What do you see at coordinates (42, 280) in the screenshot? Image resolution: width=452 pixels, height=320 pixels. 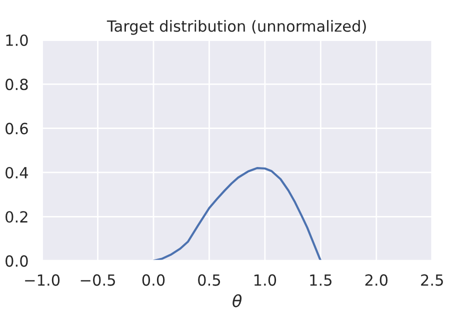 I see `x-tick-label: −1.0` at bounding box center [42, 280].